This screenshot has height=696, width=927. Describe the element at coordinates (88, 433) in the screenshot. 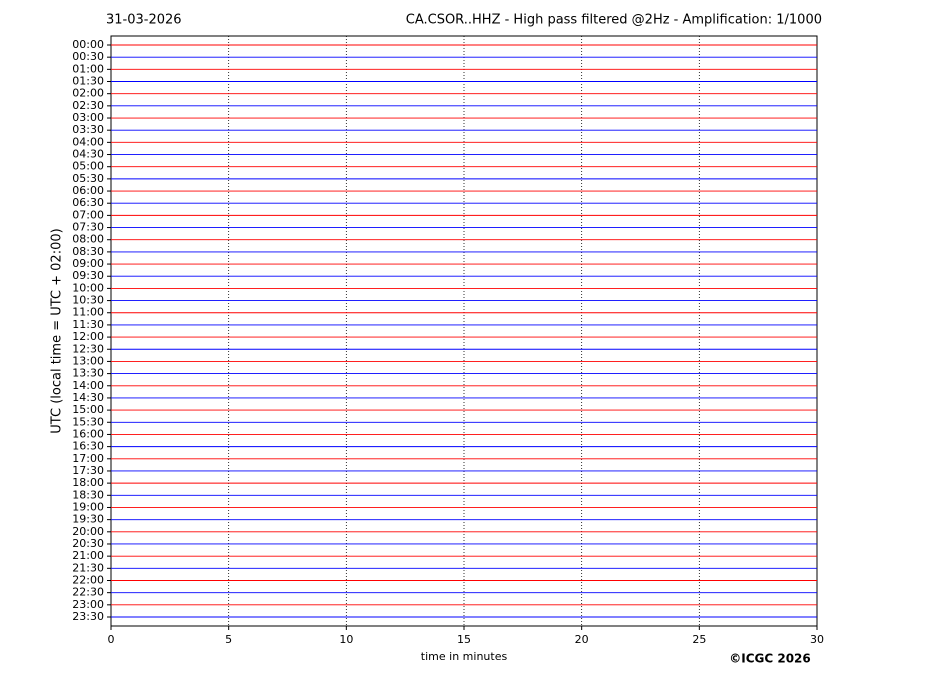

I see `y-tick-label: 16:00` at that location.